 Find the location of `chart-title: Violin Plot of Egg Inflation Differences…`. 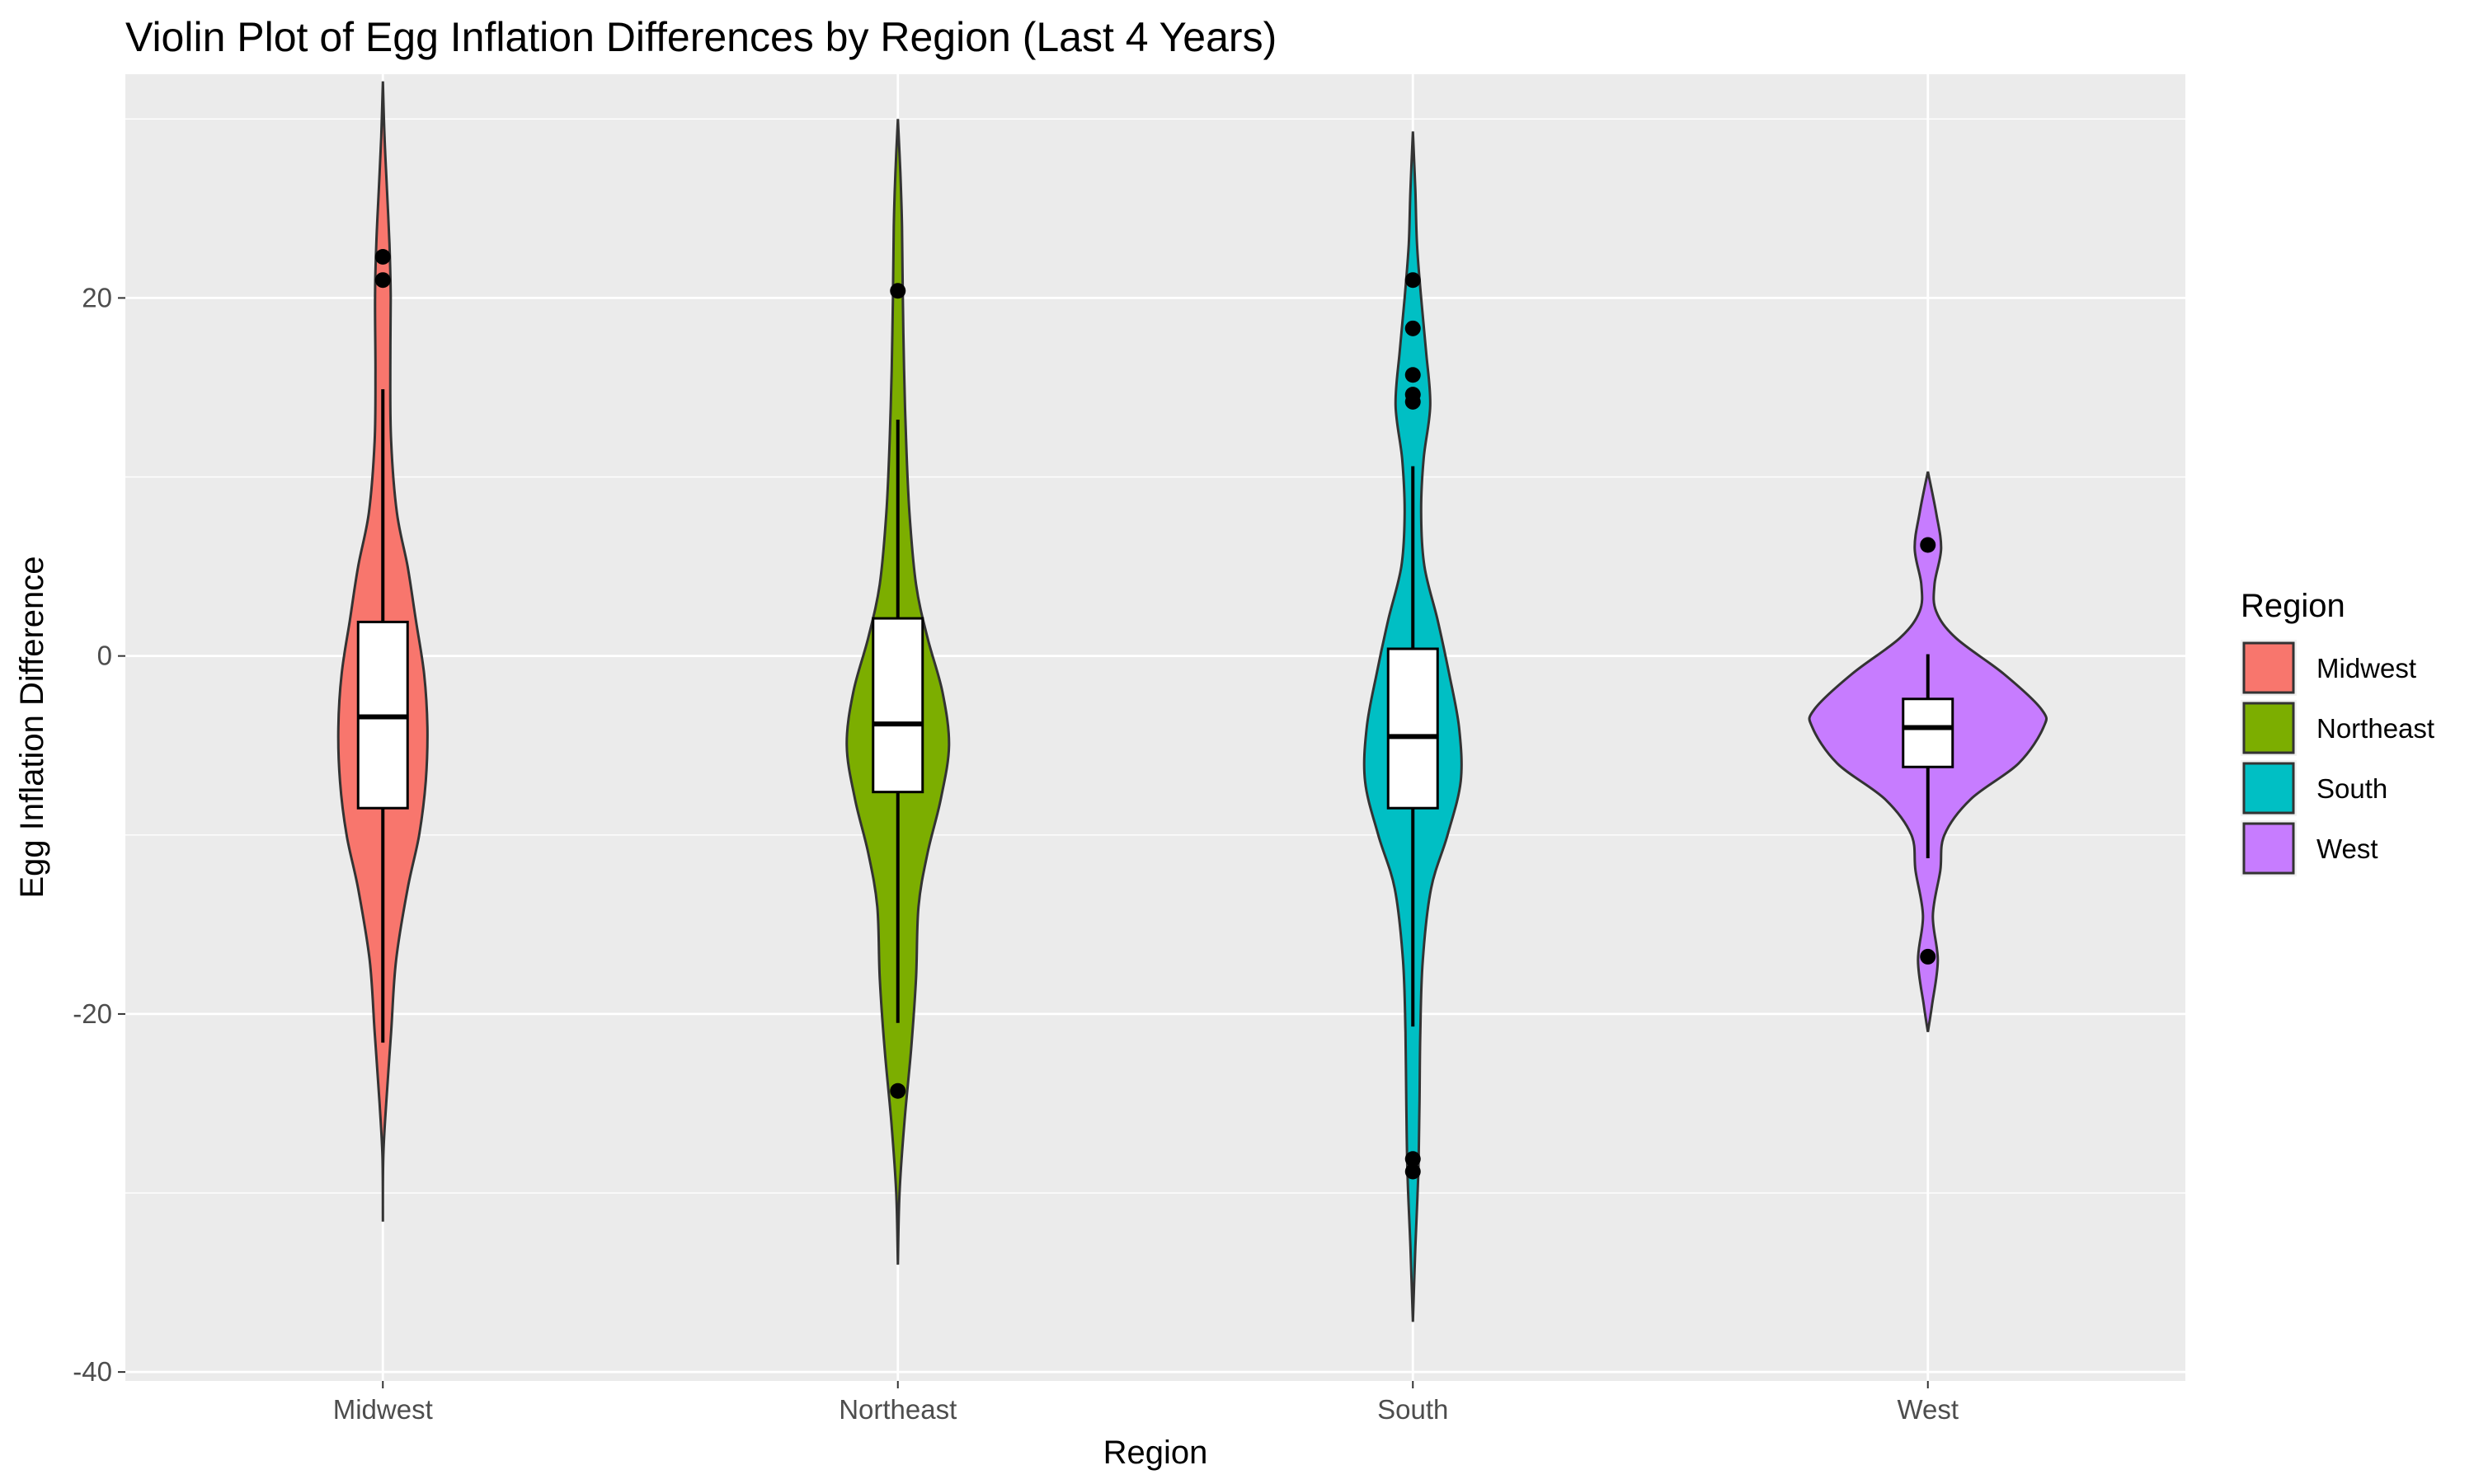

chart-title: Violin Plot of Egg Inflation Differences… is located at coordinates (701, 37).